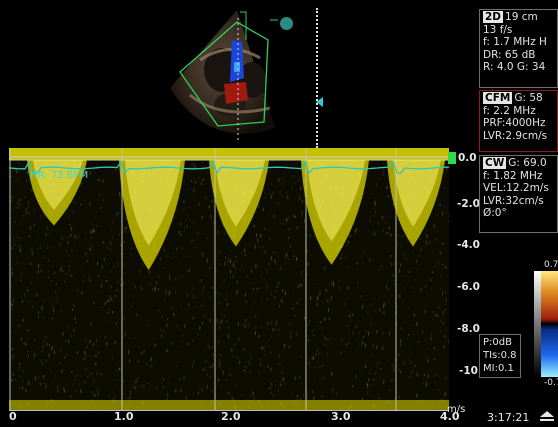 This screenshot has height=427, width=558. What do you see at coordinates (515, 135) in the screenshot?
I see `cfm-lvr: LVR:2.9cm/s` at bounding box center [515, 135].